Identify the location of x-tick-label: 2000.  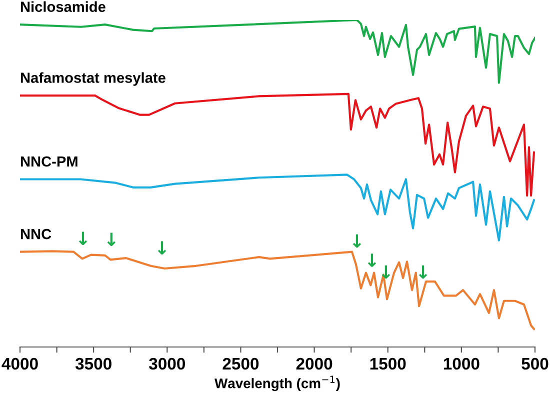
(314, 364).